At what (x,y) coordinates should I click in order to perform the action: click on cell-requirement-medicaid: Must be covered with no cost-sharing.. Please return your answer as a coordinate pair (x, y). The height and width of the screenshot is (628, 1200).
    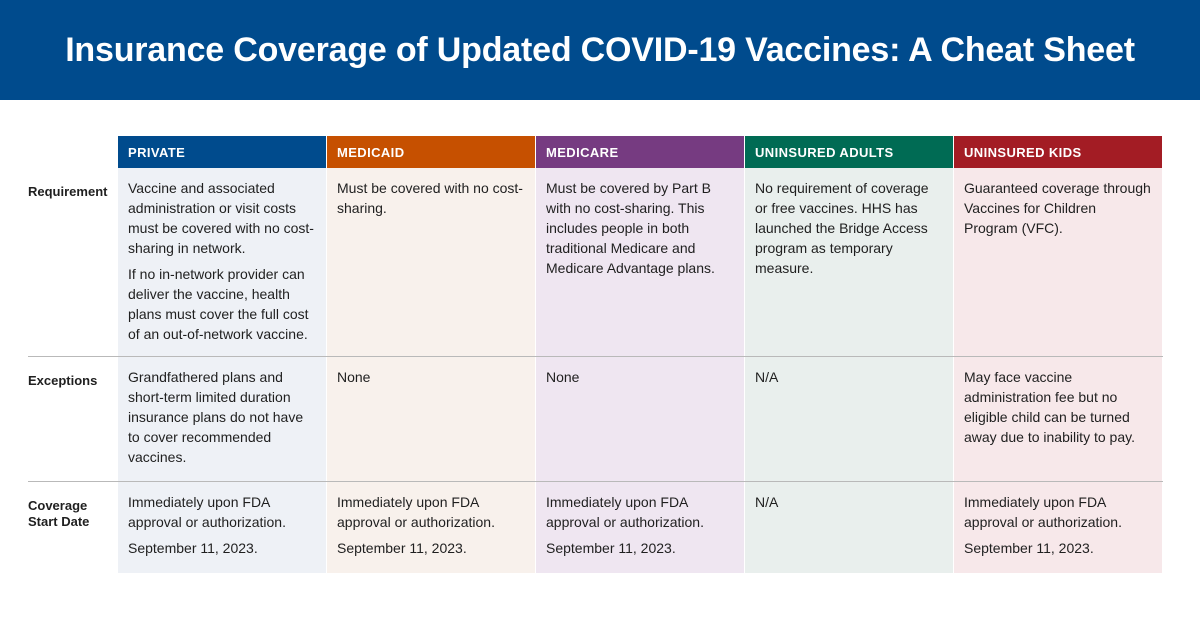
    Looking at the image, I should click on (431, 262).